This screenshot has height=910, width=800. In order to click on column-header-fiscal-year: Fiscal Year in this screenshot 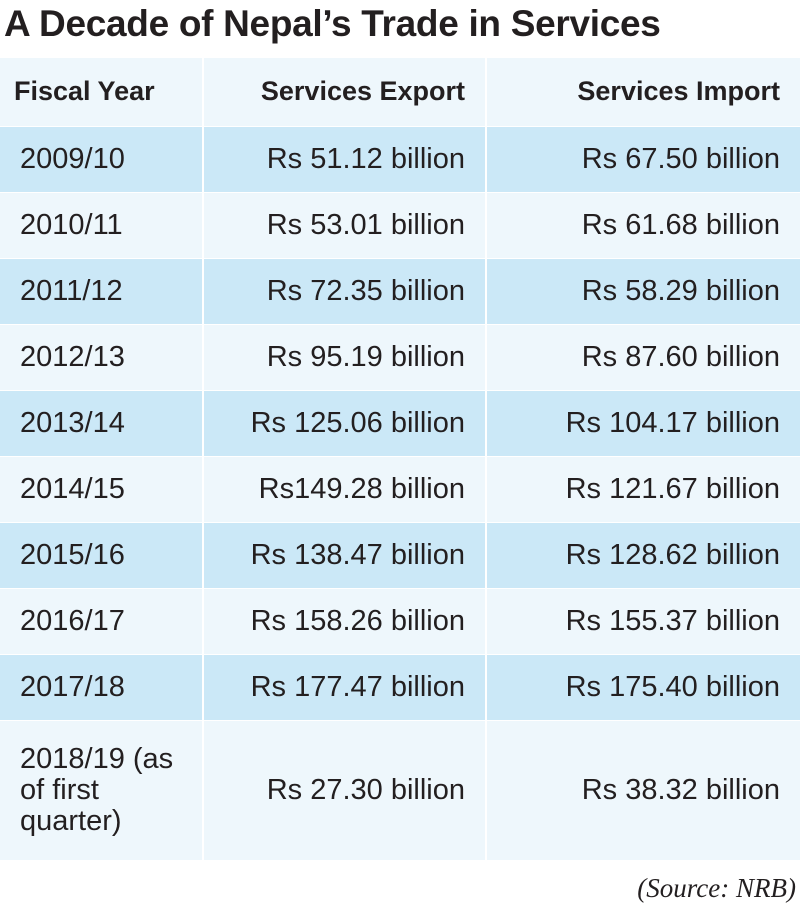, I will do `click(102, 92)`.